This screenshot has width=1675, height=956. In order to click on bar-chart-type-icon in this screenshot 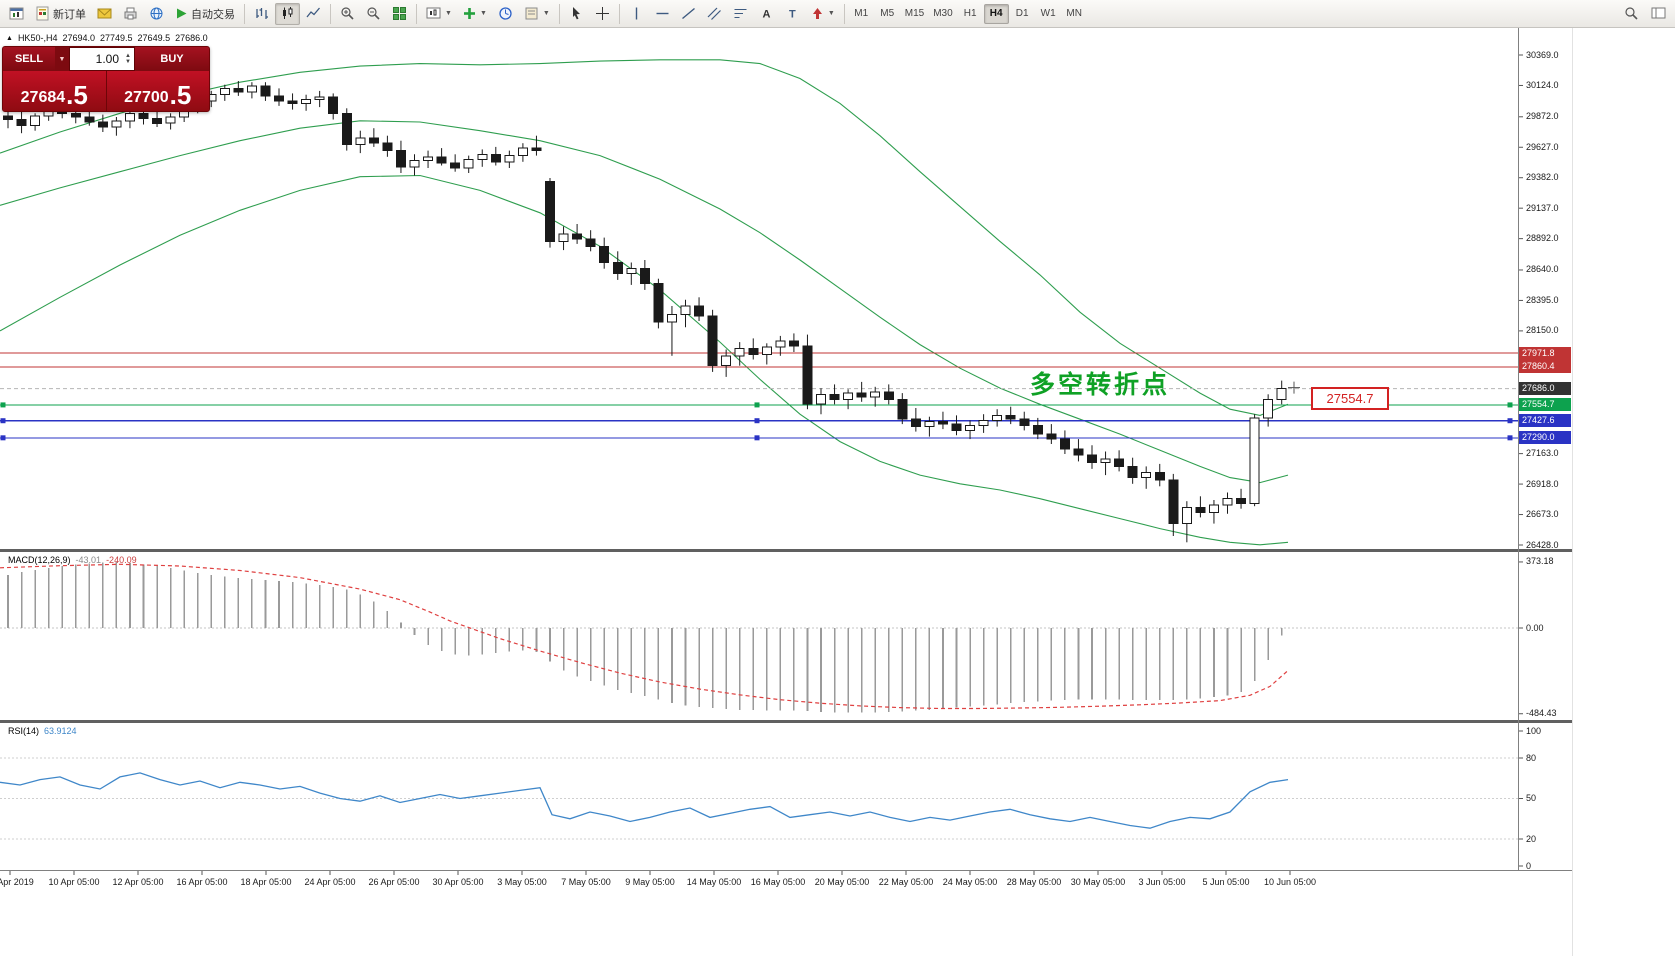, I will do `click(261, 14)`.